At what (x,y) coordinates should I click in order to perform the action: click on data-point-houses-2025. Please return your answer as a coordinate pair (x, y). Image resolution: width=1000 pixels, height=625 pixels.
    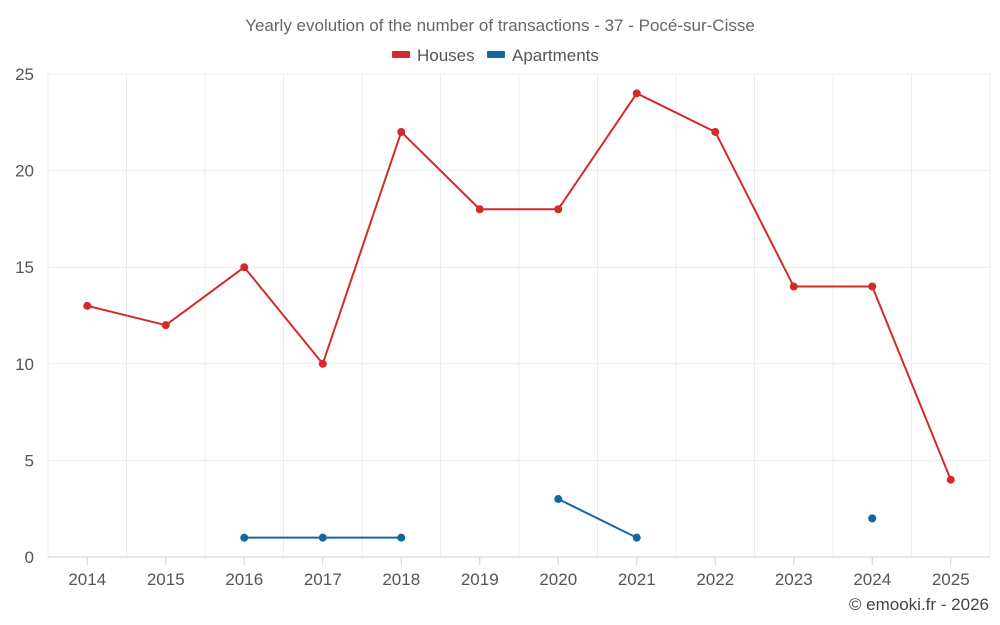
    Looking at the image, I should click on (950, 479).